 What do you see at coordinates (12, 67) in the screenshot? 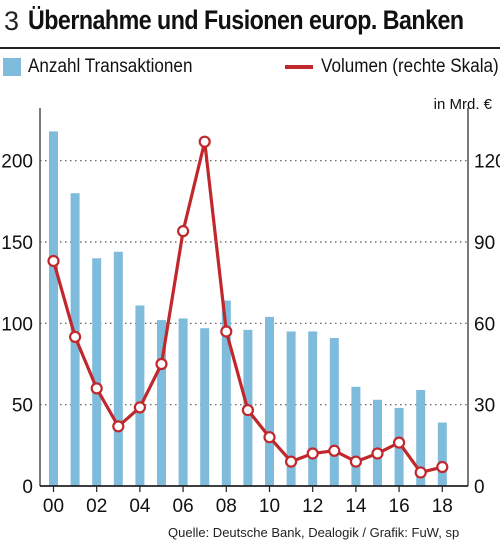
I see `legend-bar-swatch` at bounding box center [12, 67].